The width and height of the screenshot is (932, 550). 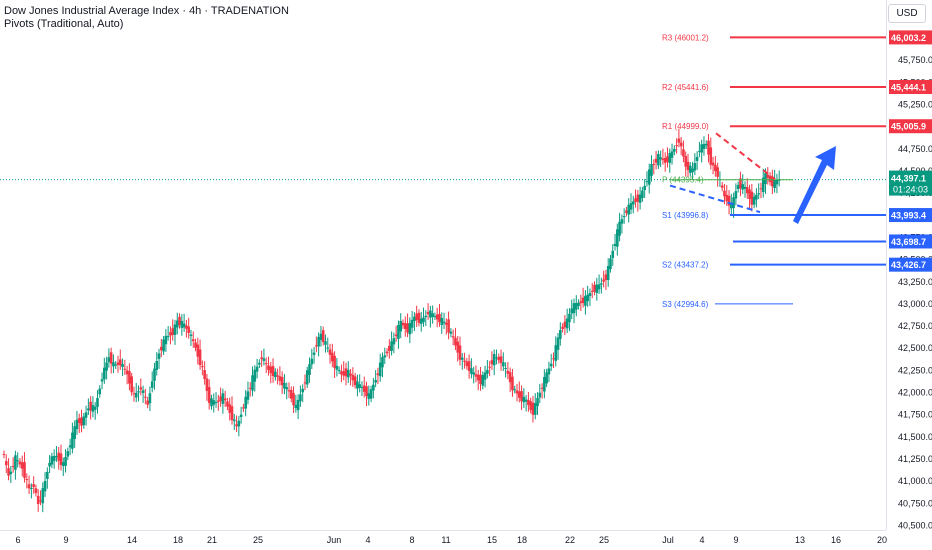 What do you see at coordinates (910, 241) in the screenshot?
I see `price-badge` at bounding box center [910, 241].